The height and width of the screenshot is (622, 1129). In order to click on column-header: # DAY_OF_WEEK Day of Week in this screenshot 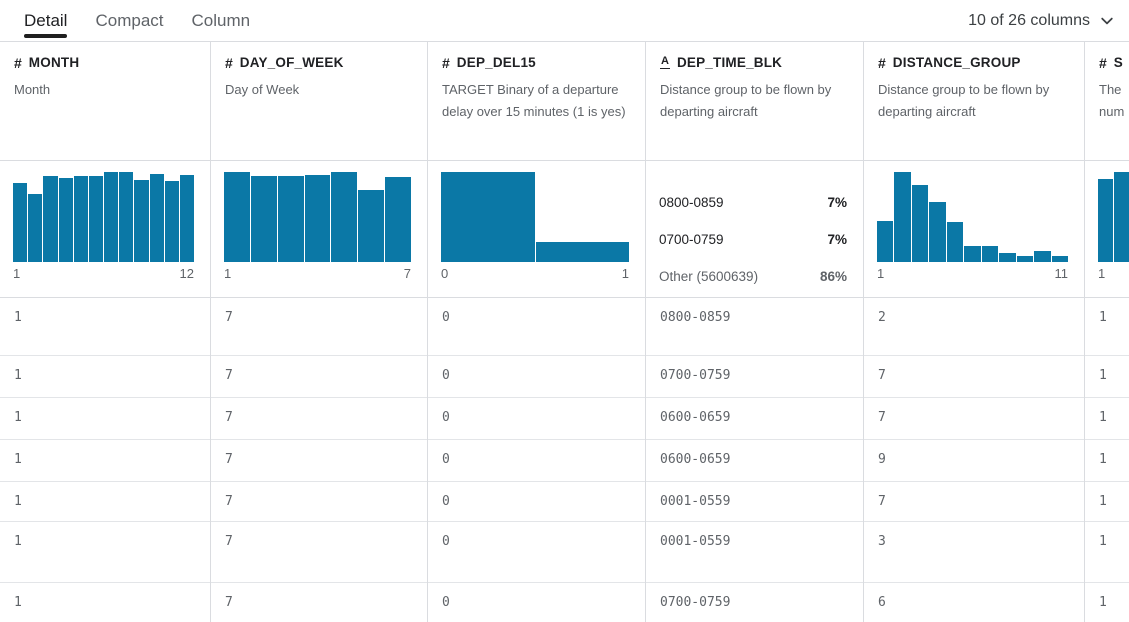, I will do `click(319, 101)`.